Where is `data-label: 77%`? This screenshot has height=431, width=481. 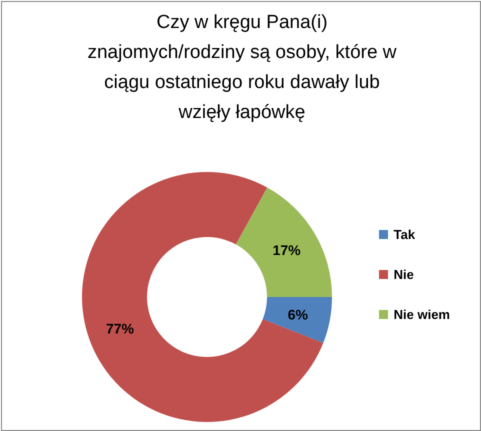
data-label: 77% is located at coordinates (120, 328).